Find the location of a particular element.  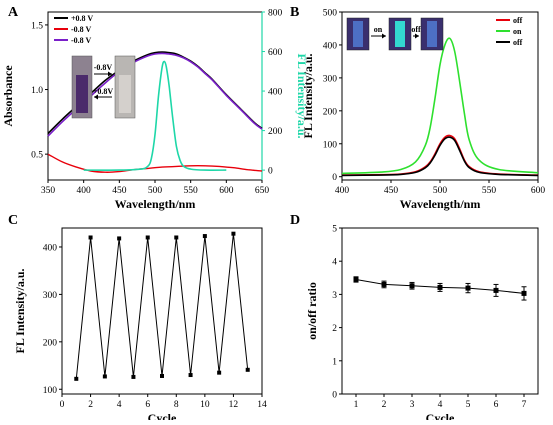

y-tick-label: 500 is located at coordinates (330, 14).